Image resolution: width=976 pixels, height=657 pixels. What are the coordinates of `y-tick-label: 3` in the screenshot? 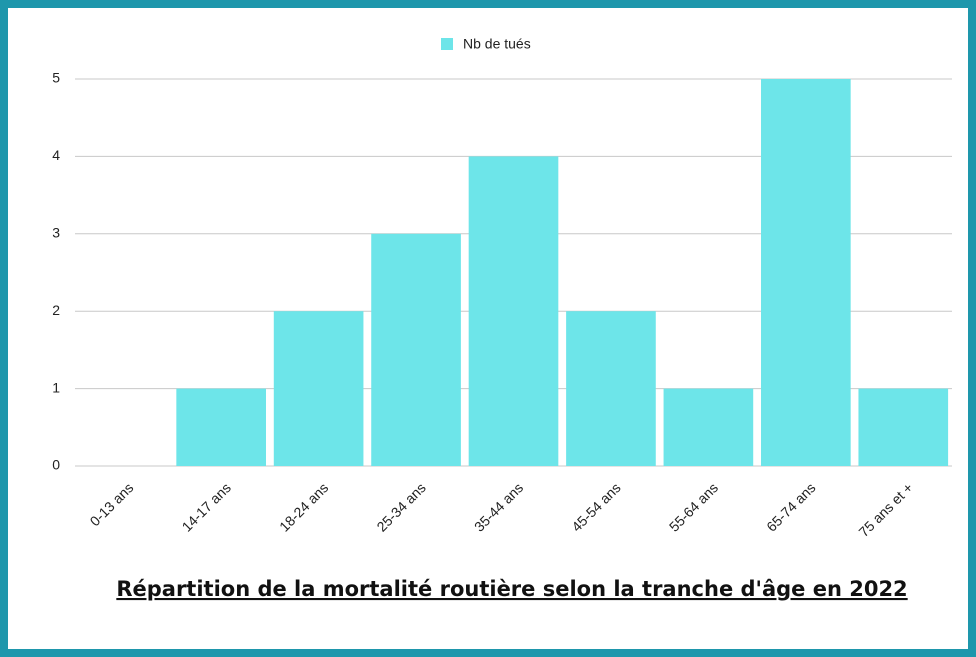 It's located at (56, 233).